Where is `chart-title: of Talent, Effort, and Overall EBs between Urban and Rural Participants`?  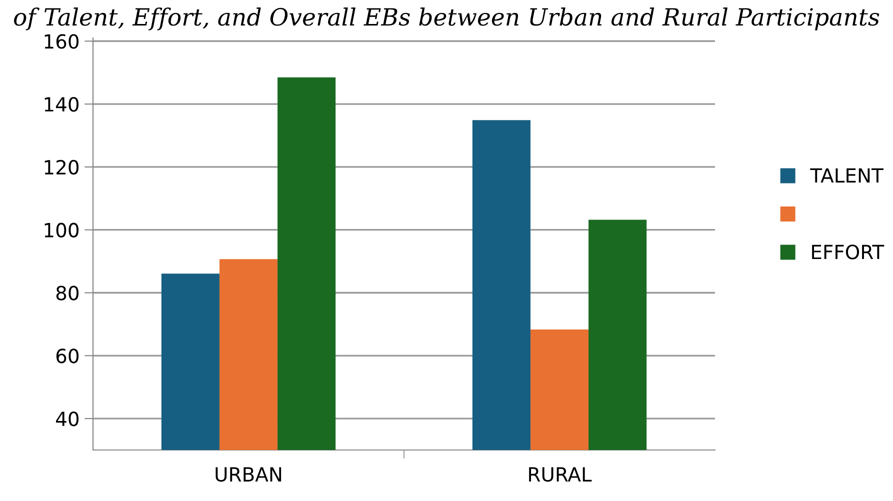
chart-title: of Talent, Effort, and Overall EBs between Urban and Rural Participants is located at coordinates (447, 19).